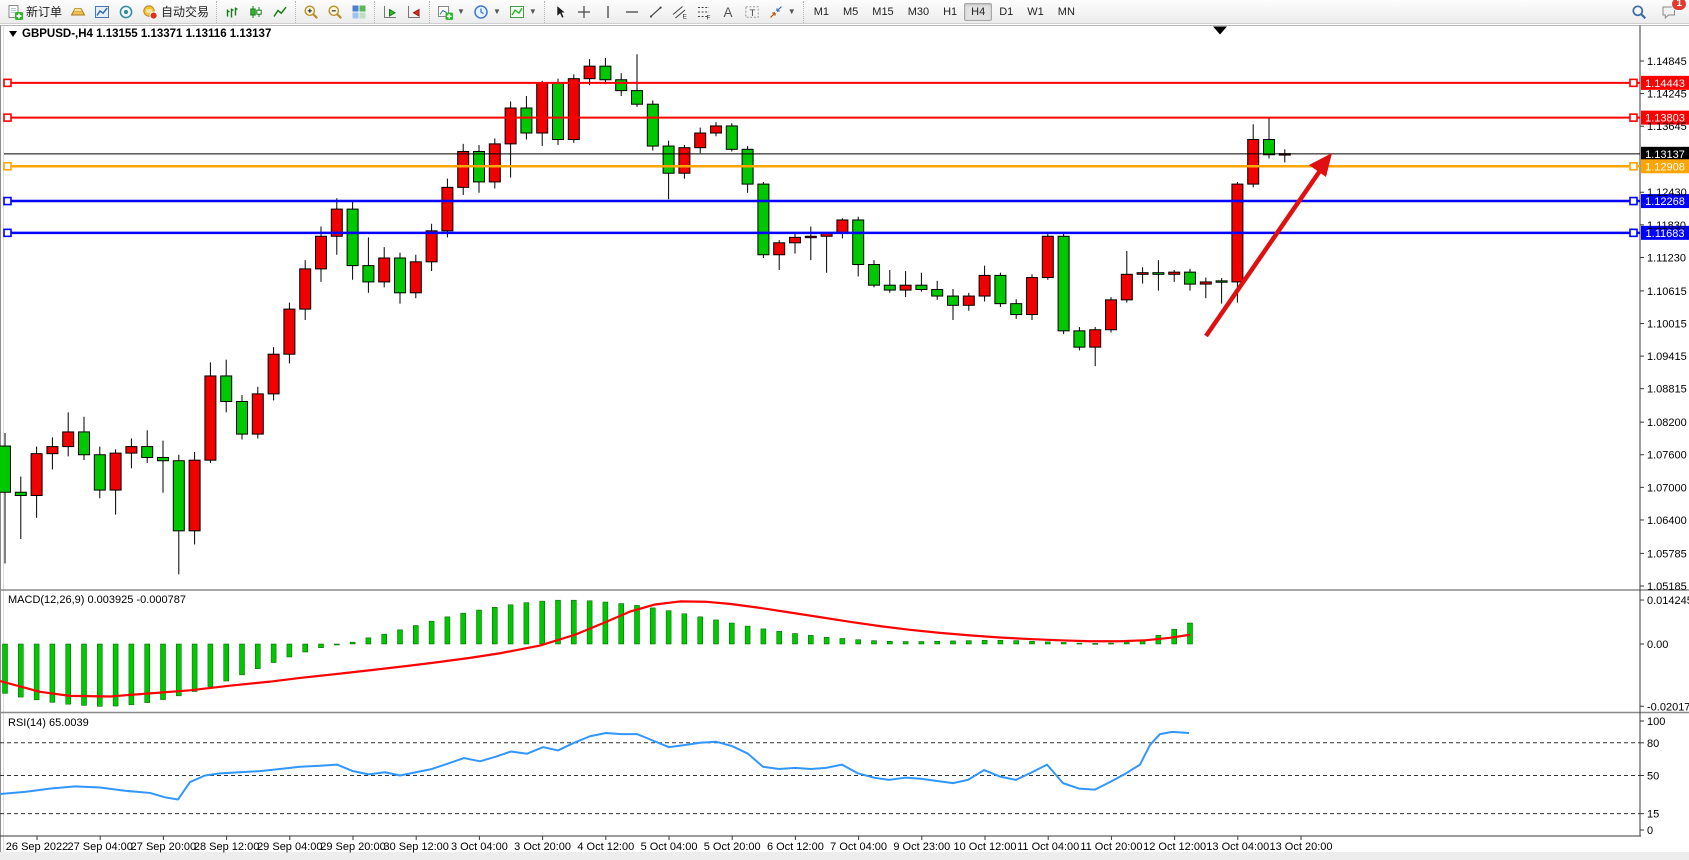  I want to click on horizontal-line-button, so click(632, 12).